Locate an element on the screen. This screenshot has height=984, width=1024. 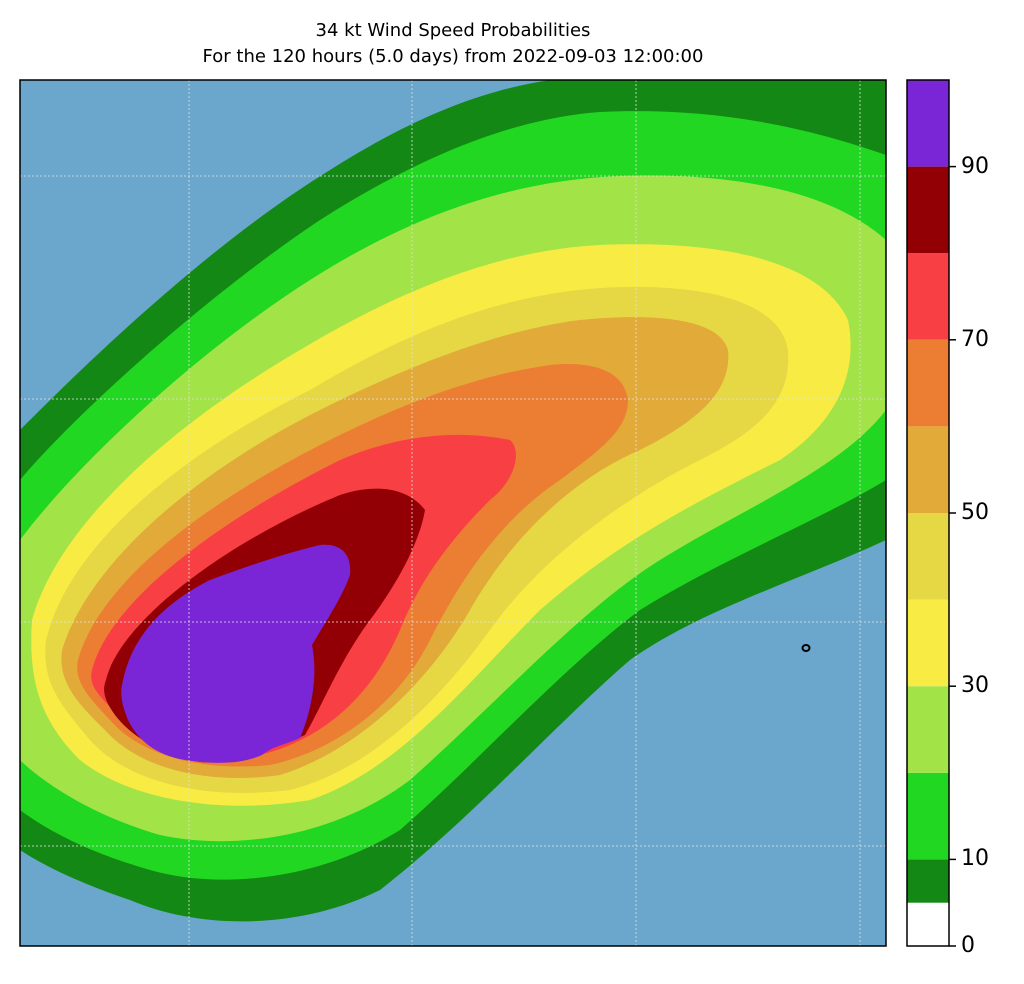
colorbar-tick-label: 70 is located at coordinates (975, 339).